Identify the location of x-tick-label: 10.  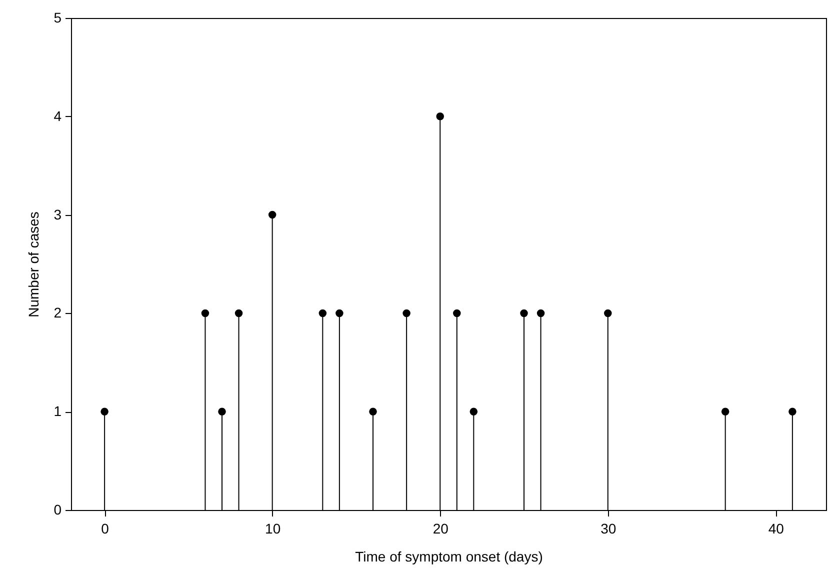
(273, 528).